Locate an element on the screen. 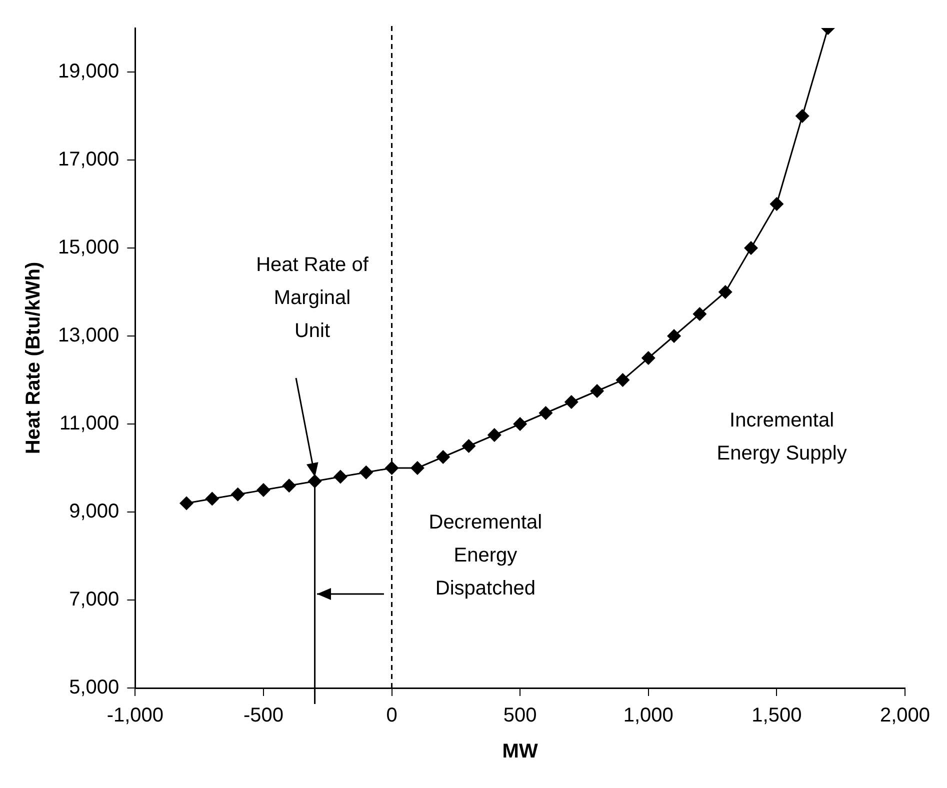 Image resolution: width=947 pixels, height=788 pixels. y-tick-label: 7,000 is located at coordinates (94, 599).